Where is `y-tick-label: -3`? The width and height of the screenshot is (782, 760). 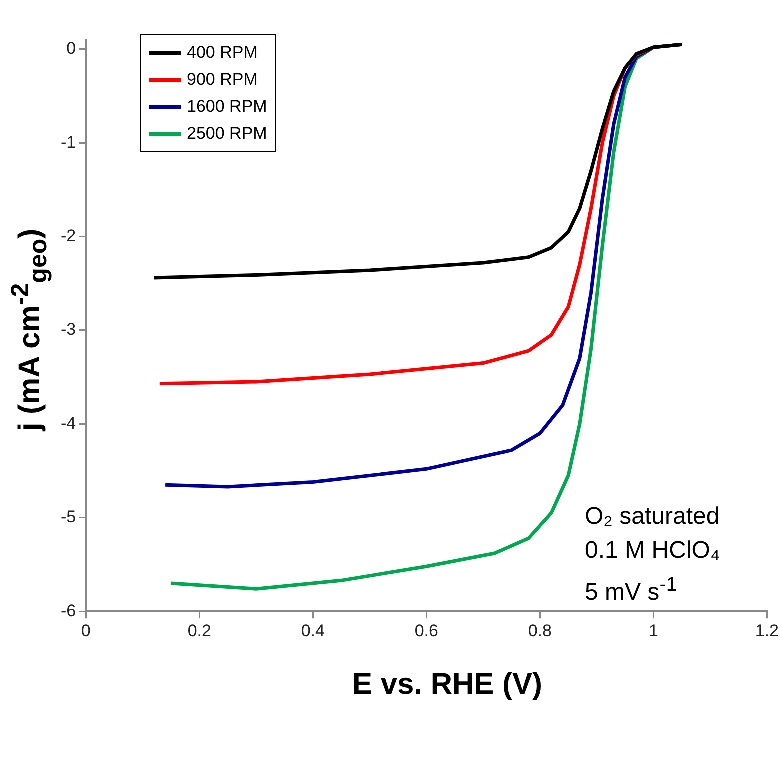 y-tick-label: -3 is located at coordinates (68, 330).